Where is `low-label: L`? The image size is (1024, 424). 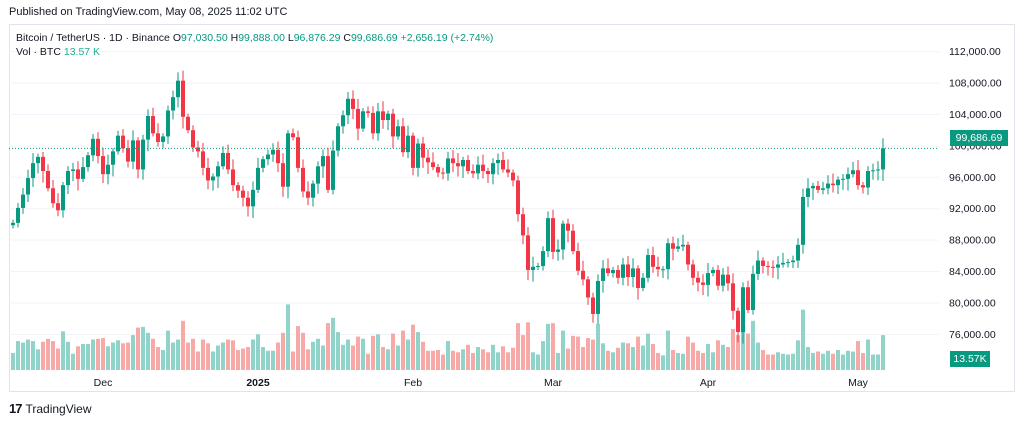
low-label: L is located at coordinates (290, 38).